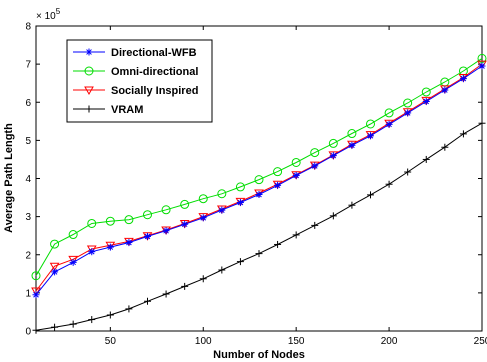 This screenshot has width=487, height=362. Describe the element at coordinates (9, 178) in the screenshot. I see `y-axis-label: Average Path Length` at that location.